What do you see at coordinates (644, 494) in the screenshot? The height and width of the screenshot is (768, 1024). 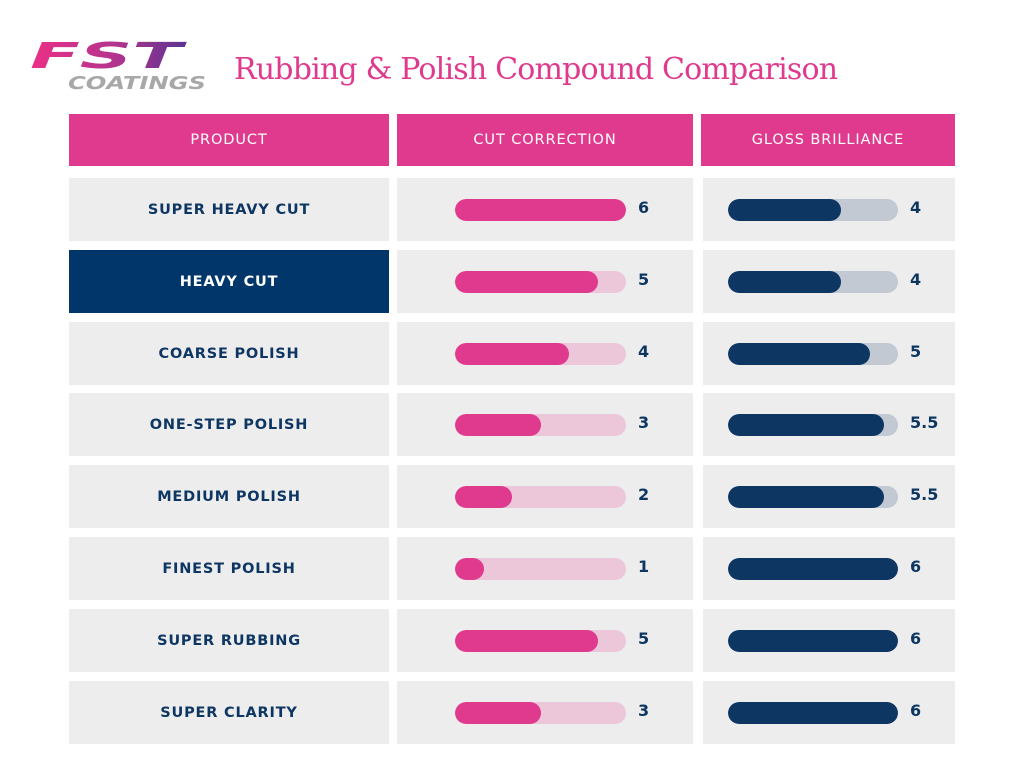 I see `cut-correction-value: 2` at bounding box center [644, 494].